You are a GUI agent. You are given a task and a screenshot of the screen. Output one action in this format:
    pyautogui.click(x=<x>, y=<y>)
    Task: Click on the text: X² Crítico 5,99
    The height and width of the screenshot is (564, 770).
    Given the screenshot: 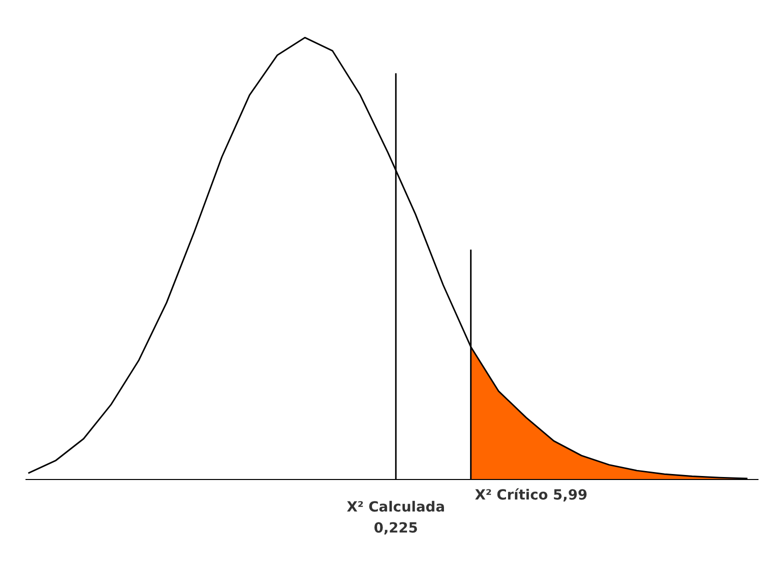 What is the action you would take?
    pyautogui.click(x=531, y=495)
    